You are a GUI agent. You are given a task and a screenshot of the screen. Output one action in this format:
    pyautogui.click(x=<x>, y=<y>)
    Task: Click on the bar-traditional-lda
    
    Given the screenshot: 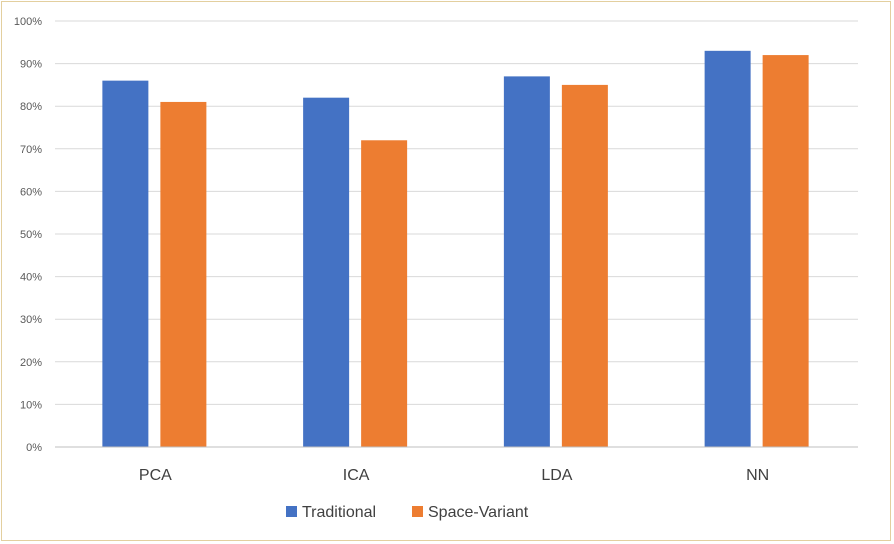 What is the action you would take?
    pyautogui.click(x=526, y=261)
    